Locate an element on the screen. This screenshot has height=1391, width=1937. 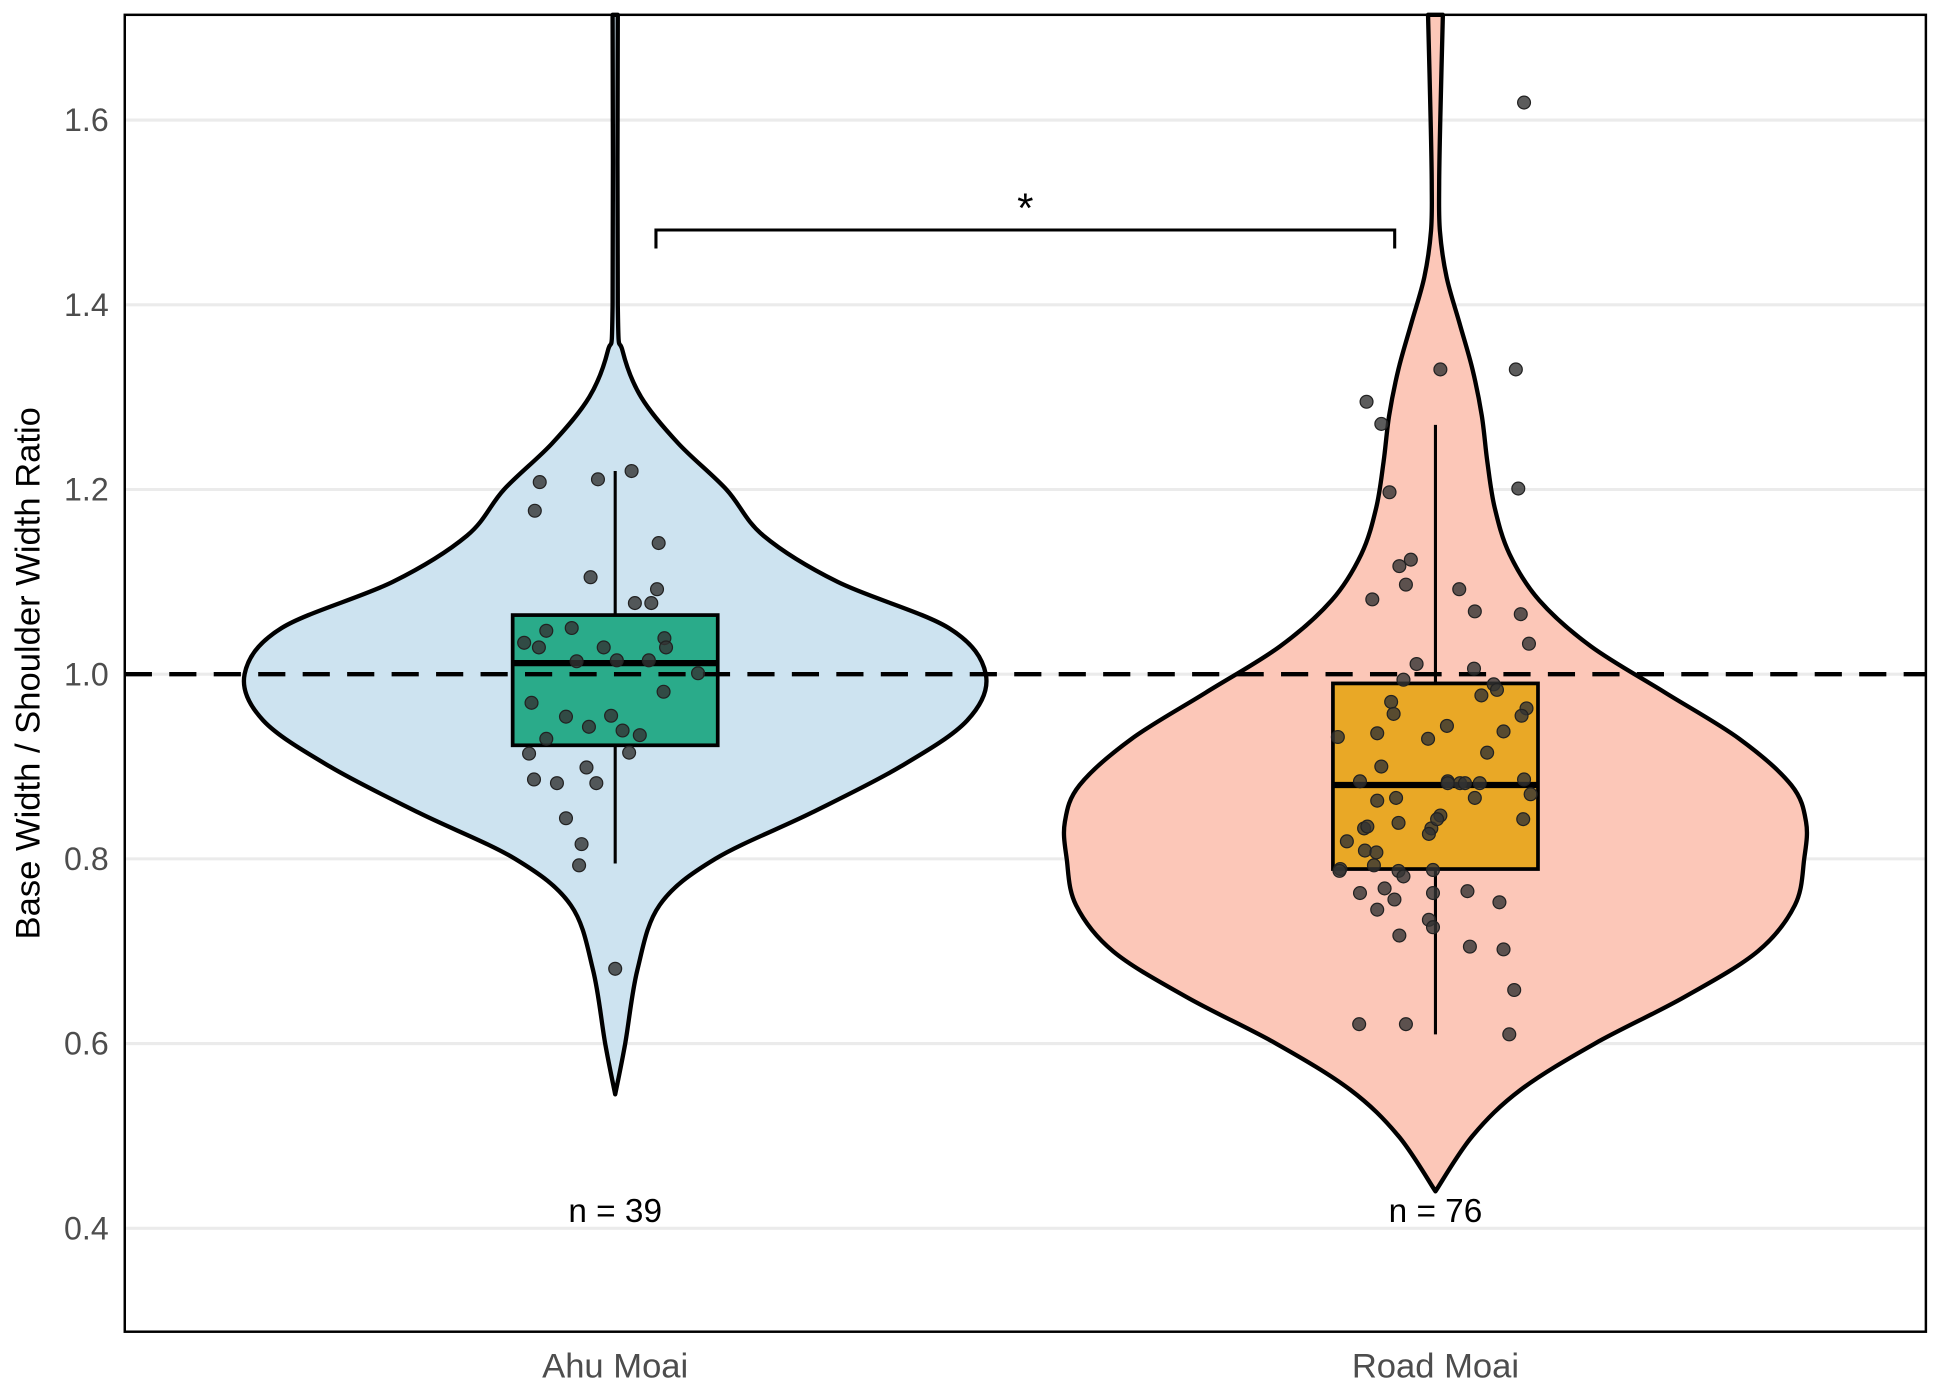
y-axis-label: Base Width / Shoulder Width Ratio is located at coordinates (29, 673).